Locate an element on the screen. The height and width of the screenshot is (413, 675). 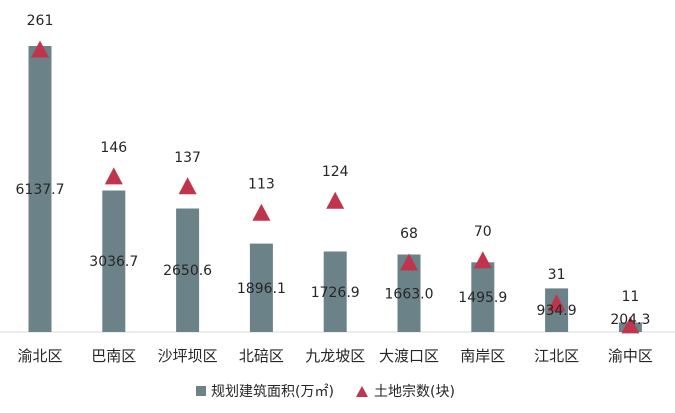
x-tick-label-4: 九龙坡区 is located at coordinates (335, 356).